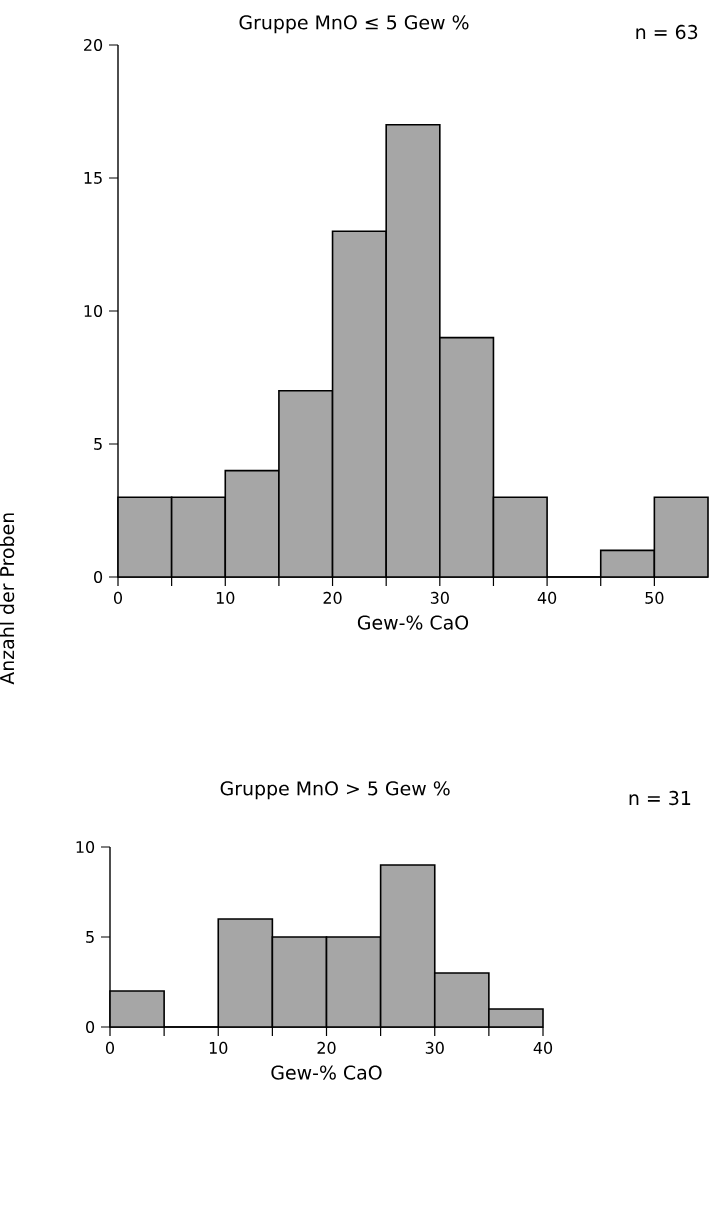 The image size is (710, 1214). What do you see at coordinates (654, 597) in the screenshot?
I see `x-tick-label: 50` at bounding box center [654, 597].